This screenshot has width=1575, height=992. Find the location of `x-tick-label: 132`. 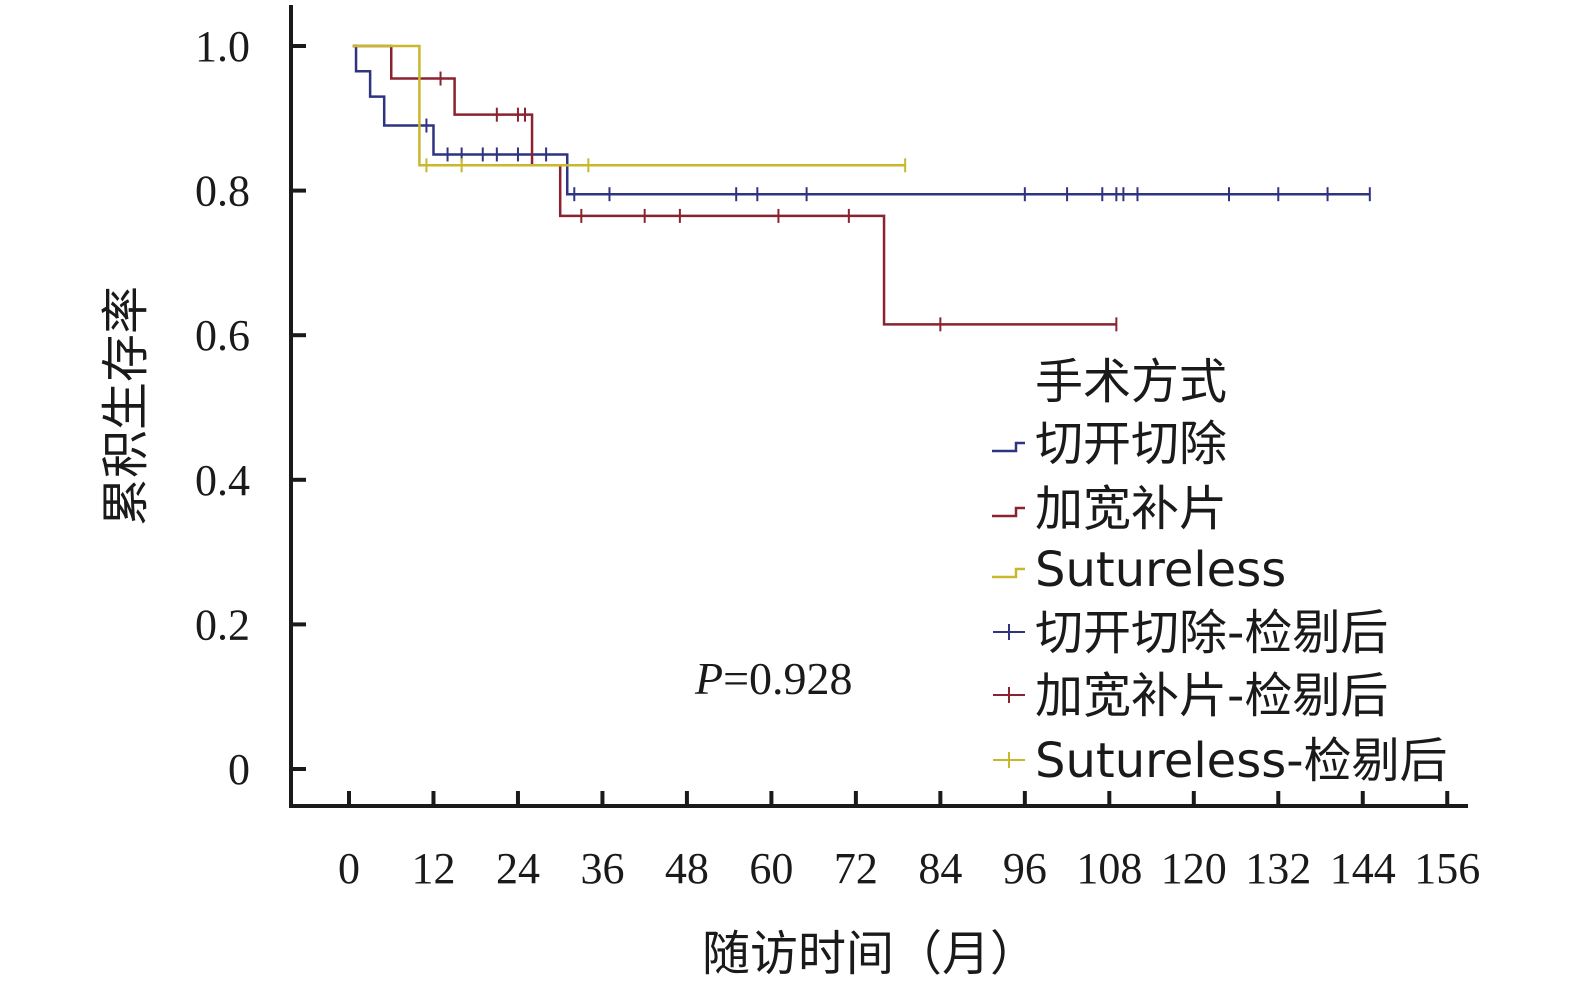

x-tick-label: 132 is located at coordinates (1278, 868).